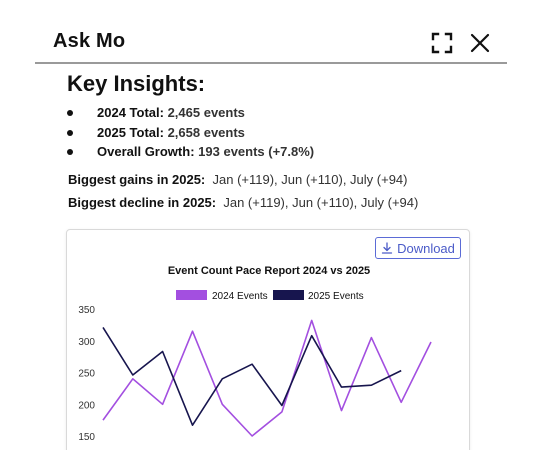 The width and height of the screenshot is (540, 450). Describe the element at coordinates (480, 43) in the screenshot. I see `close-icon` at that location.